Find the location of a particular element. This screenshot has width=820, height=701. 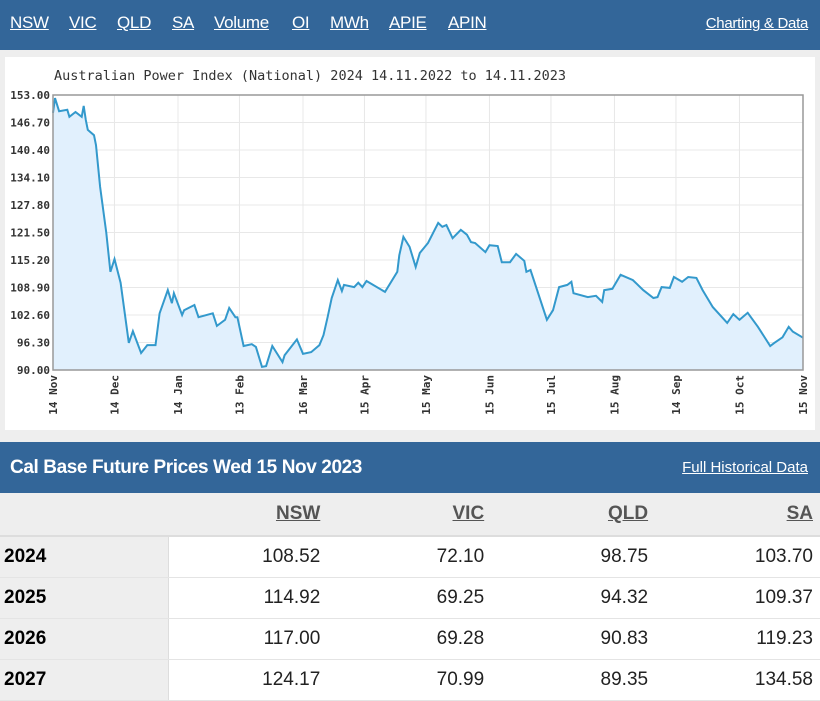

row-year: 2026 is located at coordinates (84, 639).